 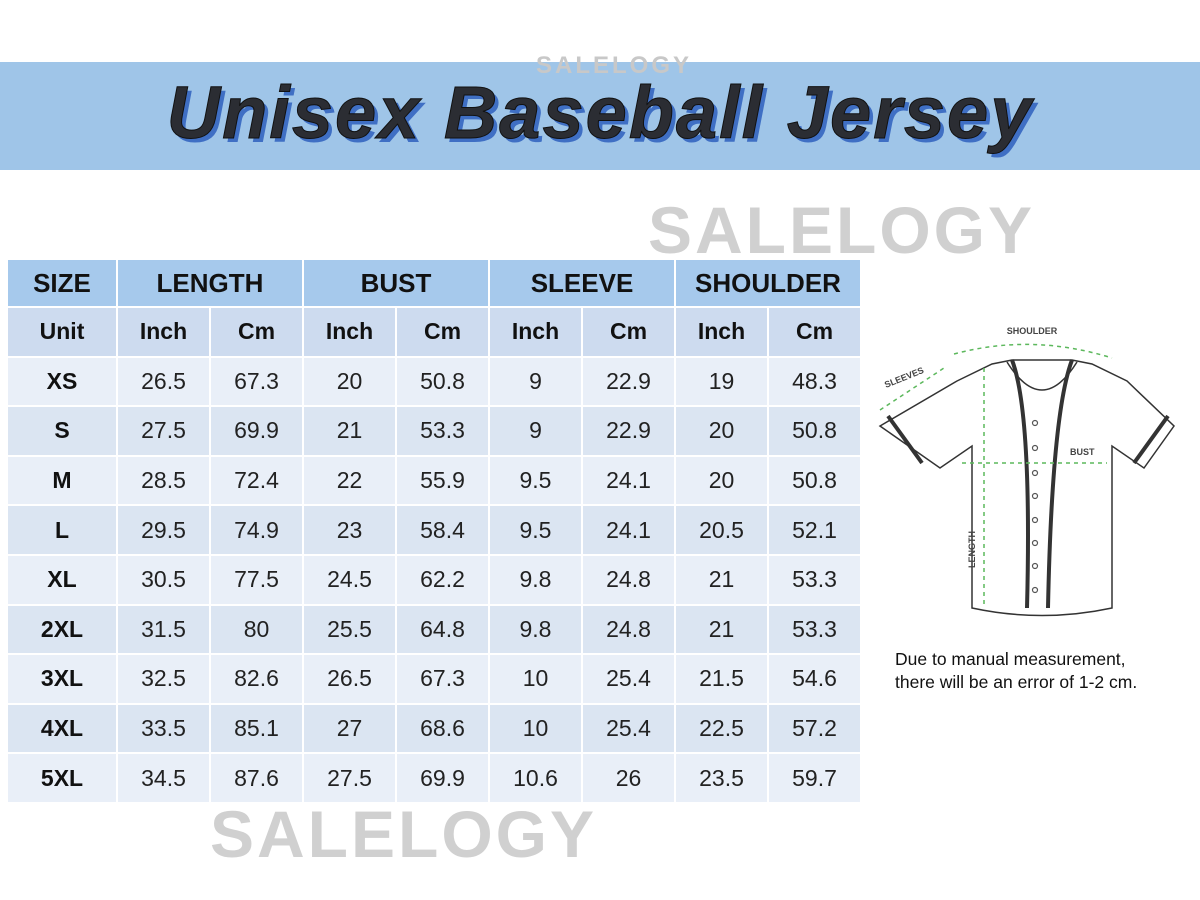 What do you see at coordinates (434, 629) in the screenshot?
I see `table-row: 2XL 31.5 80 25.5 64.8 9.8 24.8 21 53.3` at bounding box center [434, 629].